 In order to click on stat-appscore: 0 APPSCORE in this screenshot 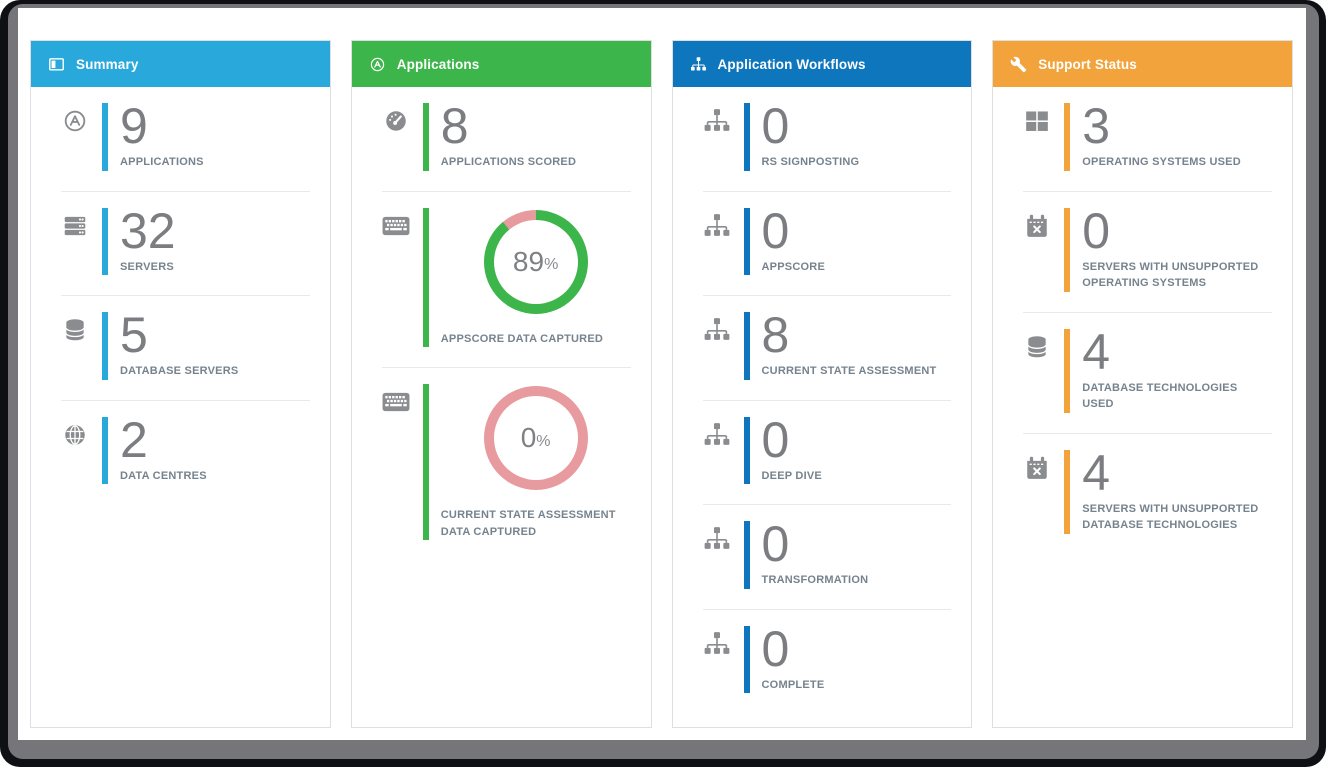, I will do `click(822, 244)`.